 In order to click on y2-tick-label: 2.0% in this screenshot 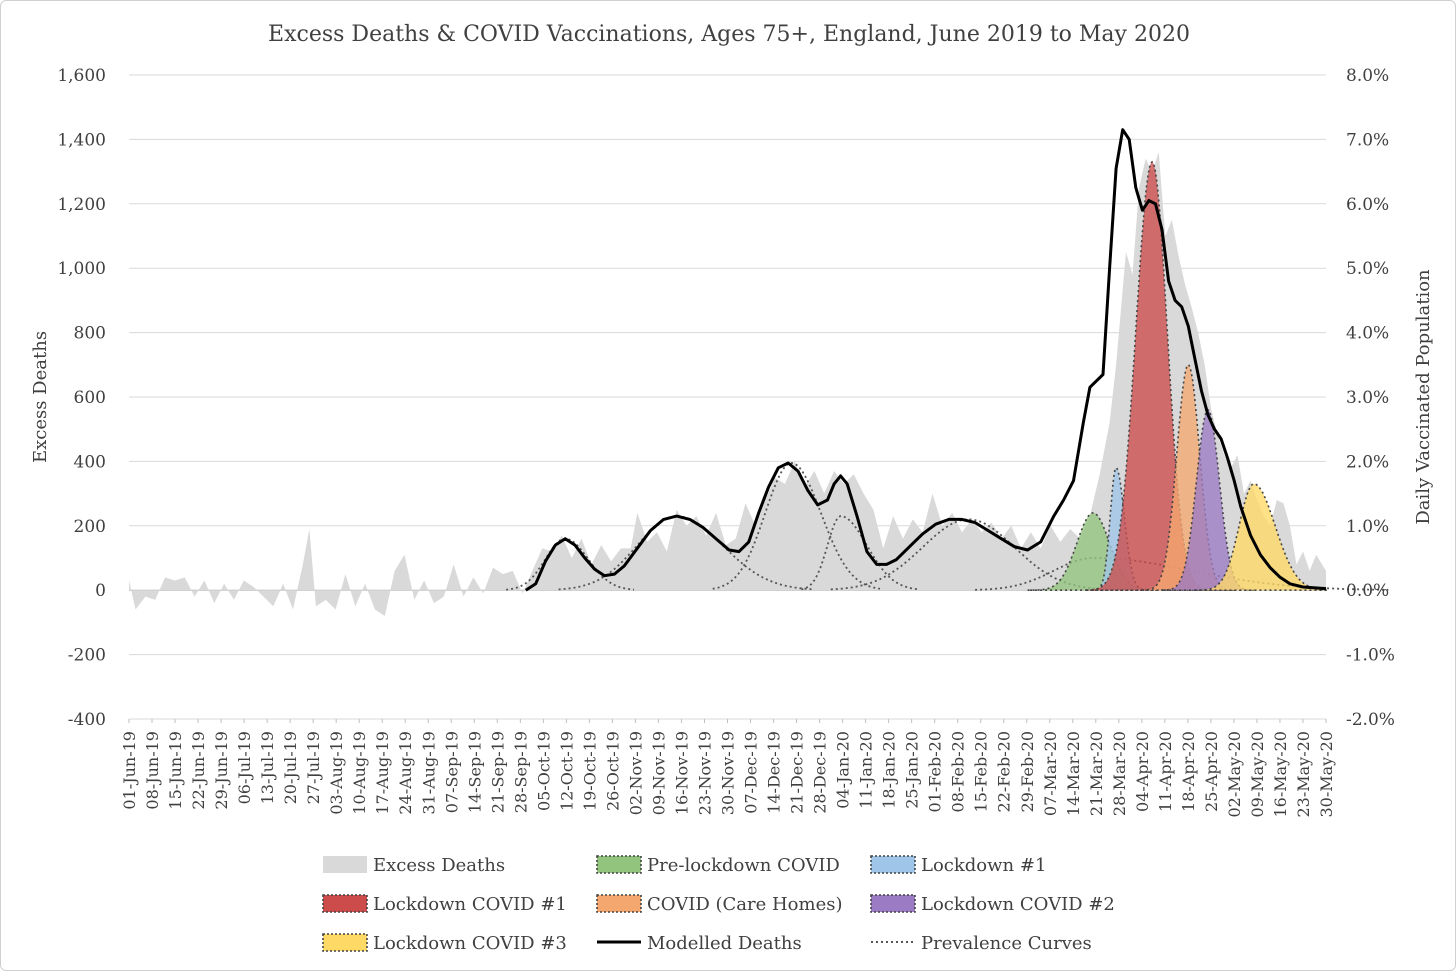, I will do `click(1367, 462)`.